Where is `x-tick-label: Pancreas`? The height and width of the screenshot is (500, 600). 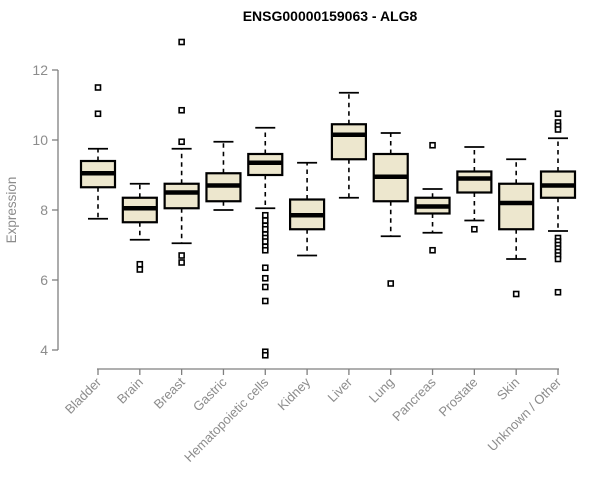 x-tick-label: Pancreas is located at coordinates (414, 399).